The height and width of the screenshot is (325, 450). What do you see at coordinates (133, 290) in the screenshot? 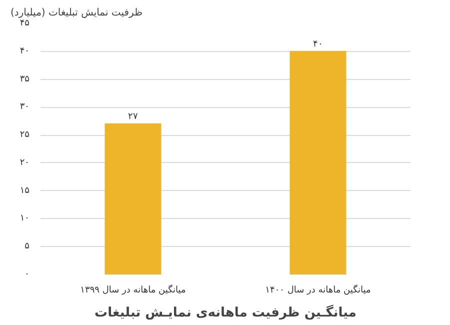
I see `x-tick-label: میانگین ماهانه در سال ۱۳۹۹` at bounding box center [133, 290].